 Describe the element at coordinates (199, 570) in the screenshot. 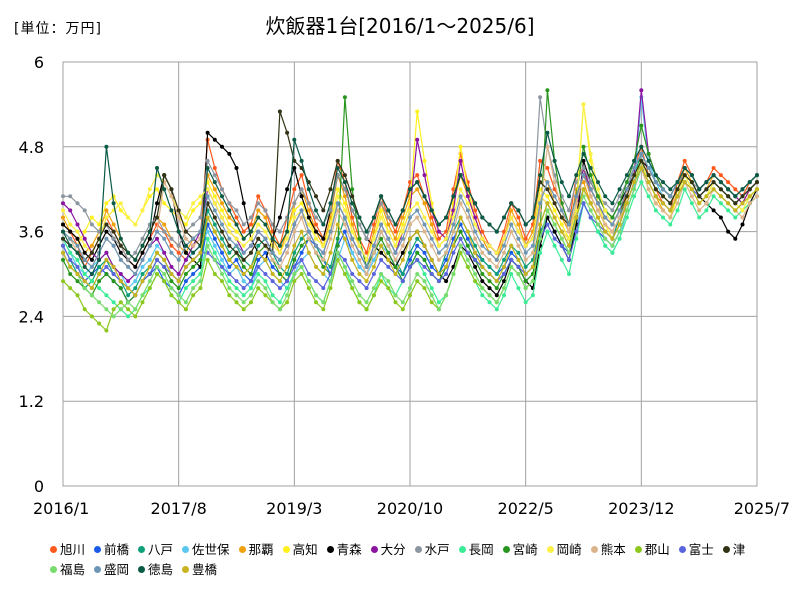

I see `legend-item: 豊橋` at that location.